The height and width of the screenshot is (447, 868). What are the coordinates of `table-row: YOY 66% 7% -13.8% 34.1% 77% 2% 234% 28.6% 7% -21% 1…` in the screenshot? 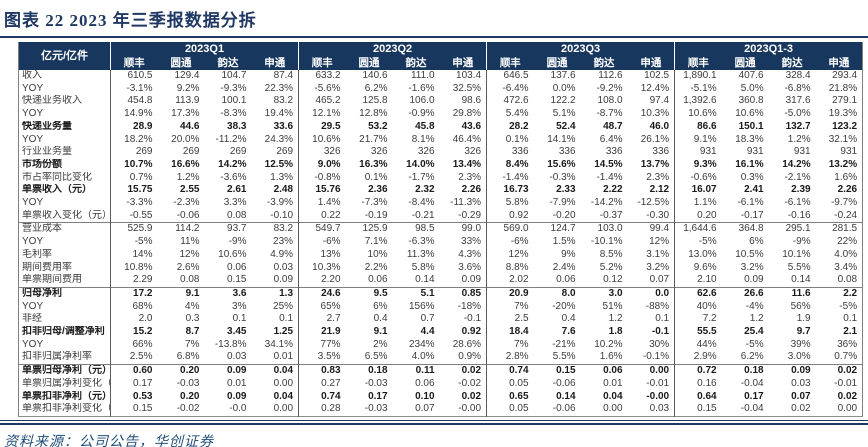 It's located at (441, 345).